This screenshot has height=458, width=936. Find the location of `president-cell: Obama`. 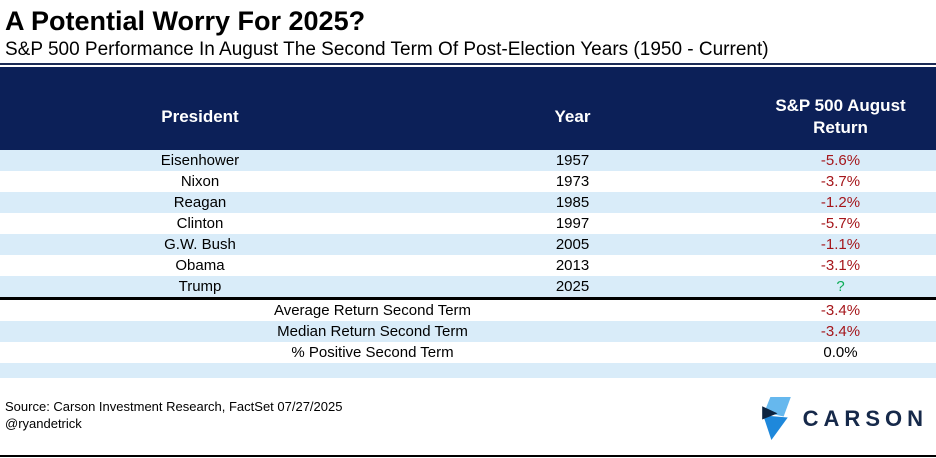

president-cell: Obama is located at coordinates (200, 265).